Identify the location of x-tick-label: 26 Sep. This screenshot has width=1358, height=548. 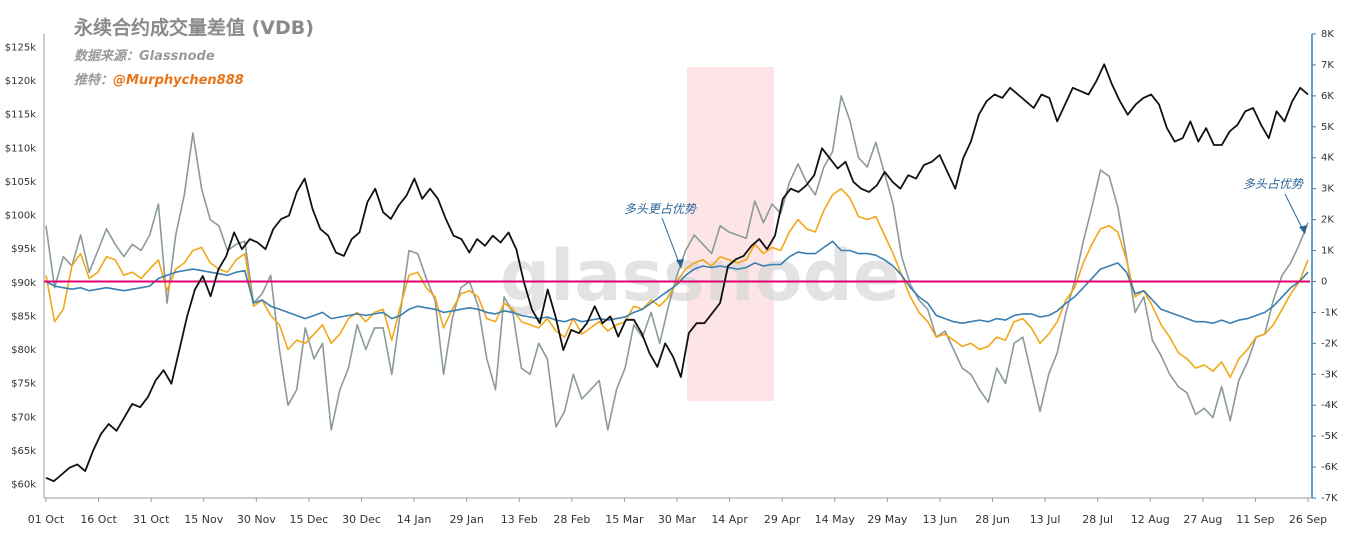
(1308, 519).